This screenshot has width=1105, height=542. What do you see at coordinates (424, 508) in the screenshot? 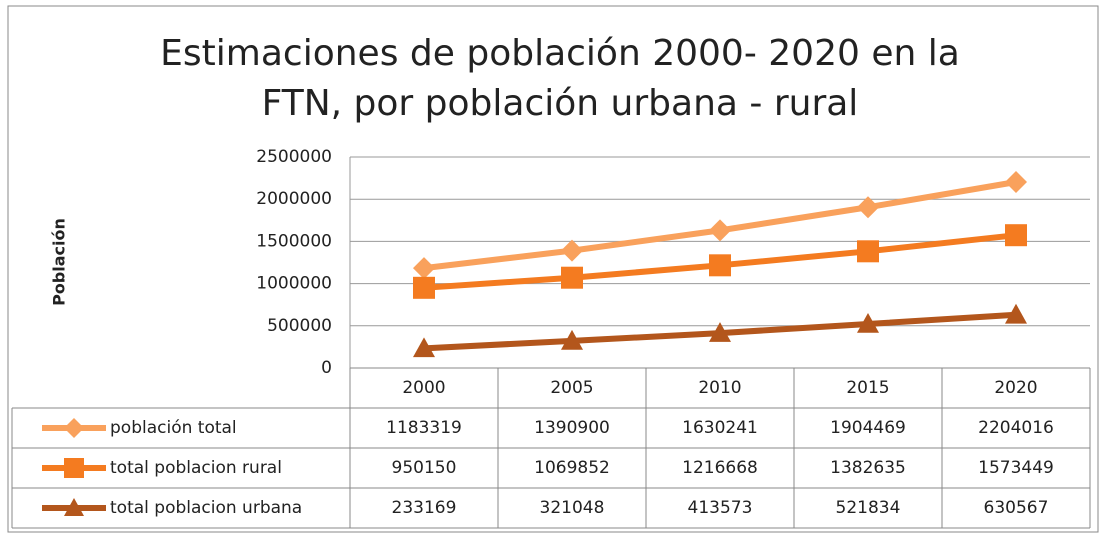
I see `table-cell: 233169` at bounding box center [424, 508].